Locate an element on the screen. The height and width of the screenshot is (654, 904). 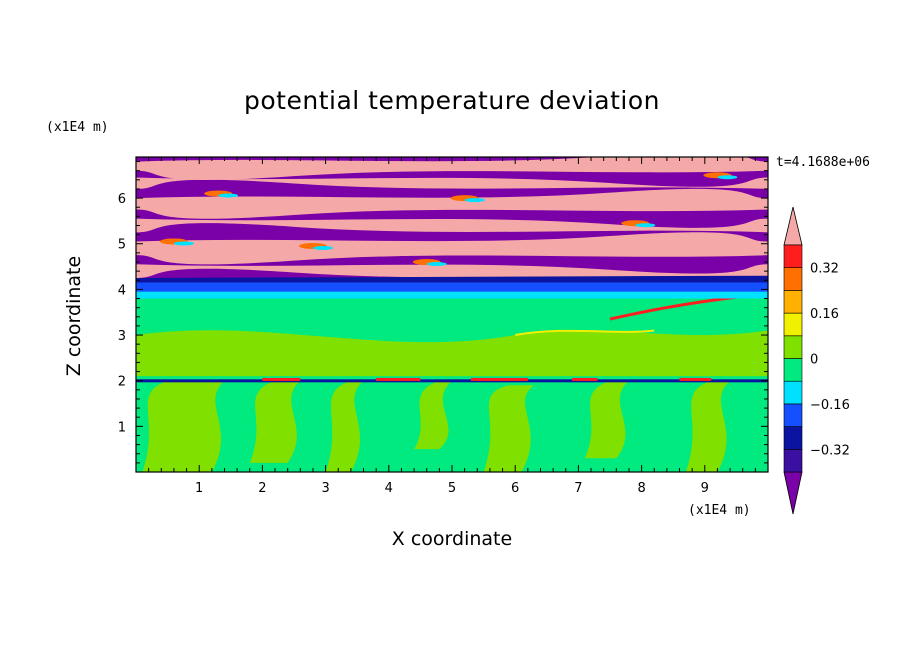
y-tick-label: 2 is located at coordinates (122, 382).